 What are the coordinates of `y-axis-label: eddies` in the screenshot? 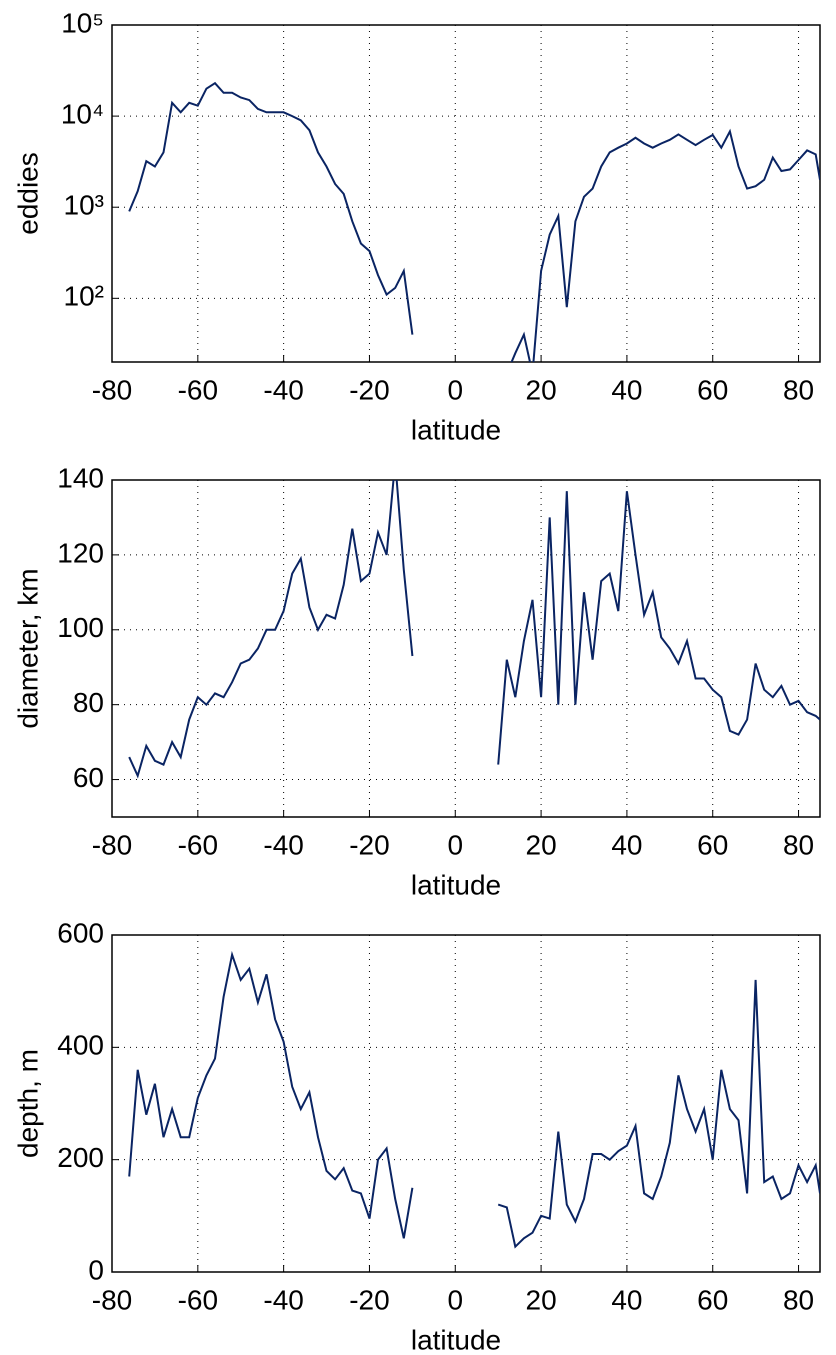 It's located at (27, 193).